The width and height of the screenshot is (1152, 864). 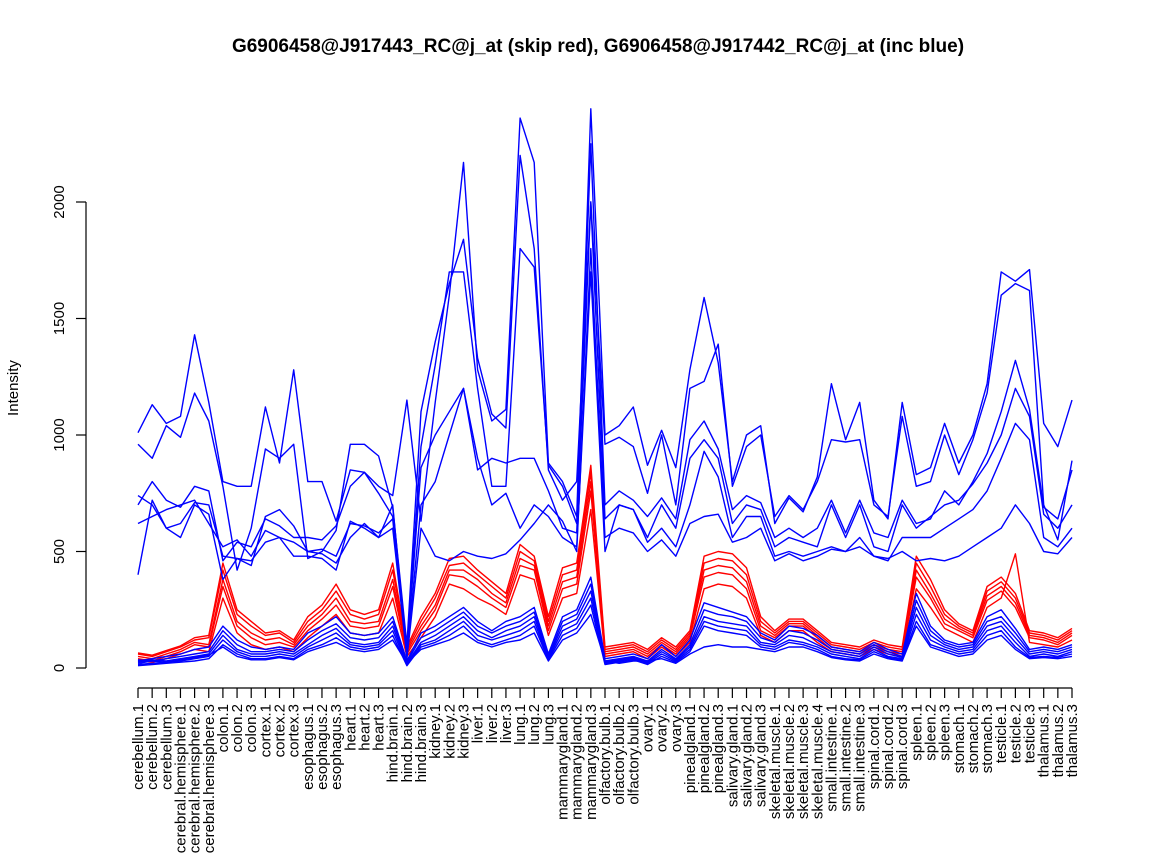 What do you see at coordinates (860, 758) in the screenshot?
I see `x-tick-label: small.intestine.3` at bounding box center [860, 758].